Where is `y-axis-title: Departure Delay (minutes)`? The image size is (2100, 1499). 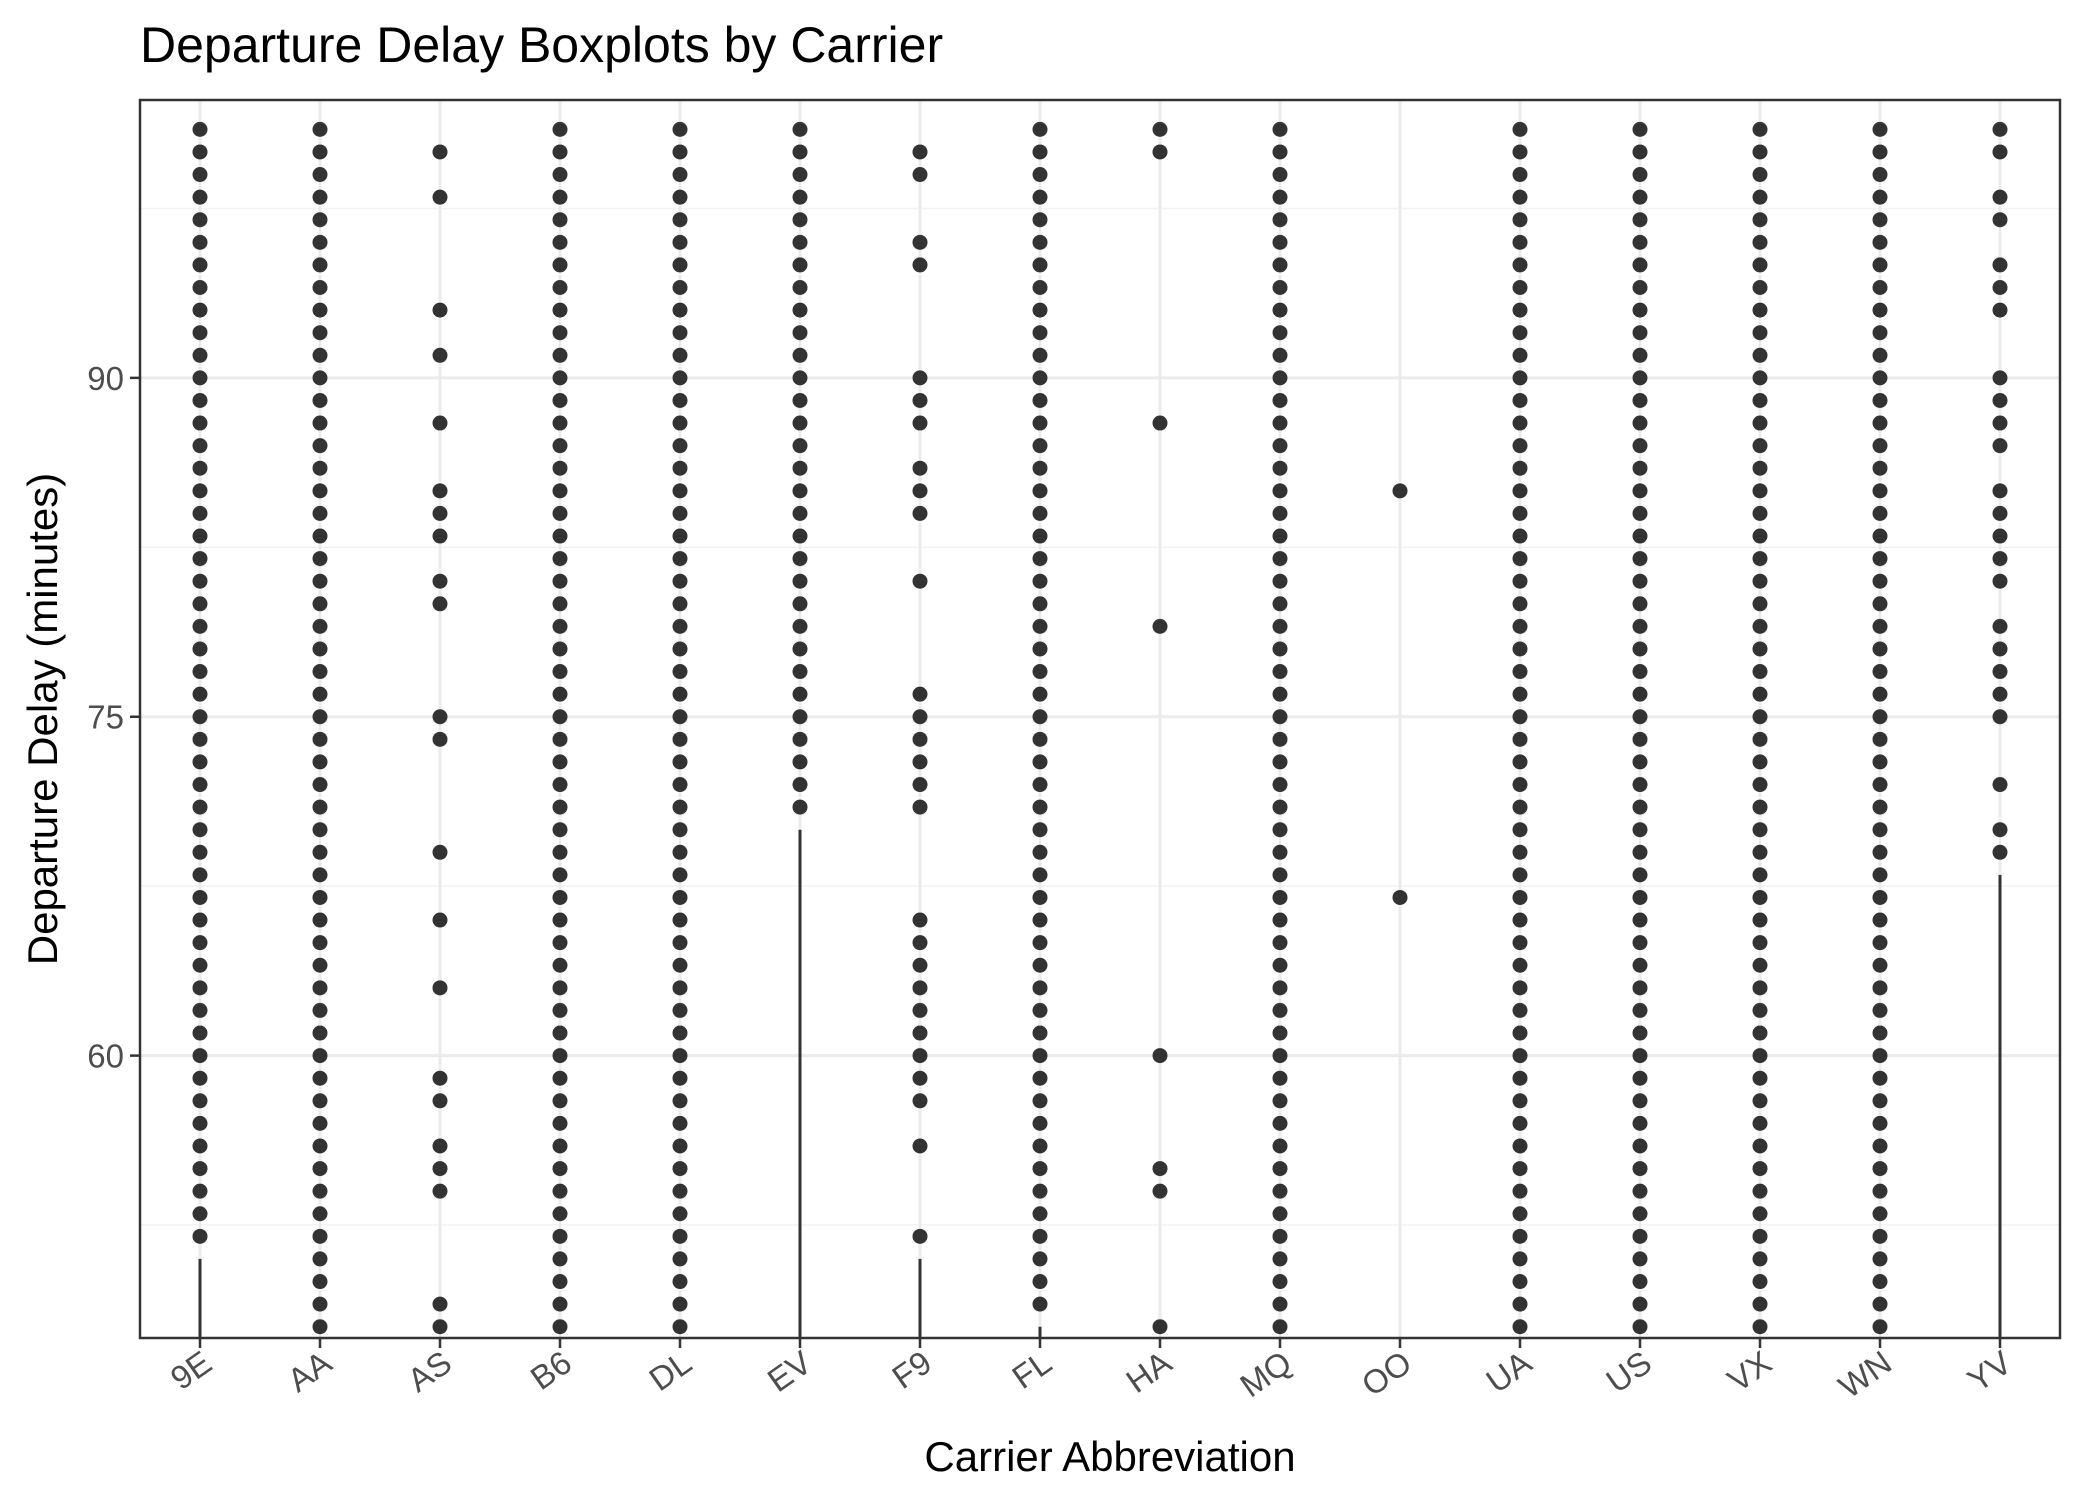 y-axis-title: Departure Delay (minutes) is located at coordinates (42, 719).